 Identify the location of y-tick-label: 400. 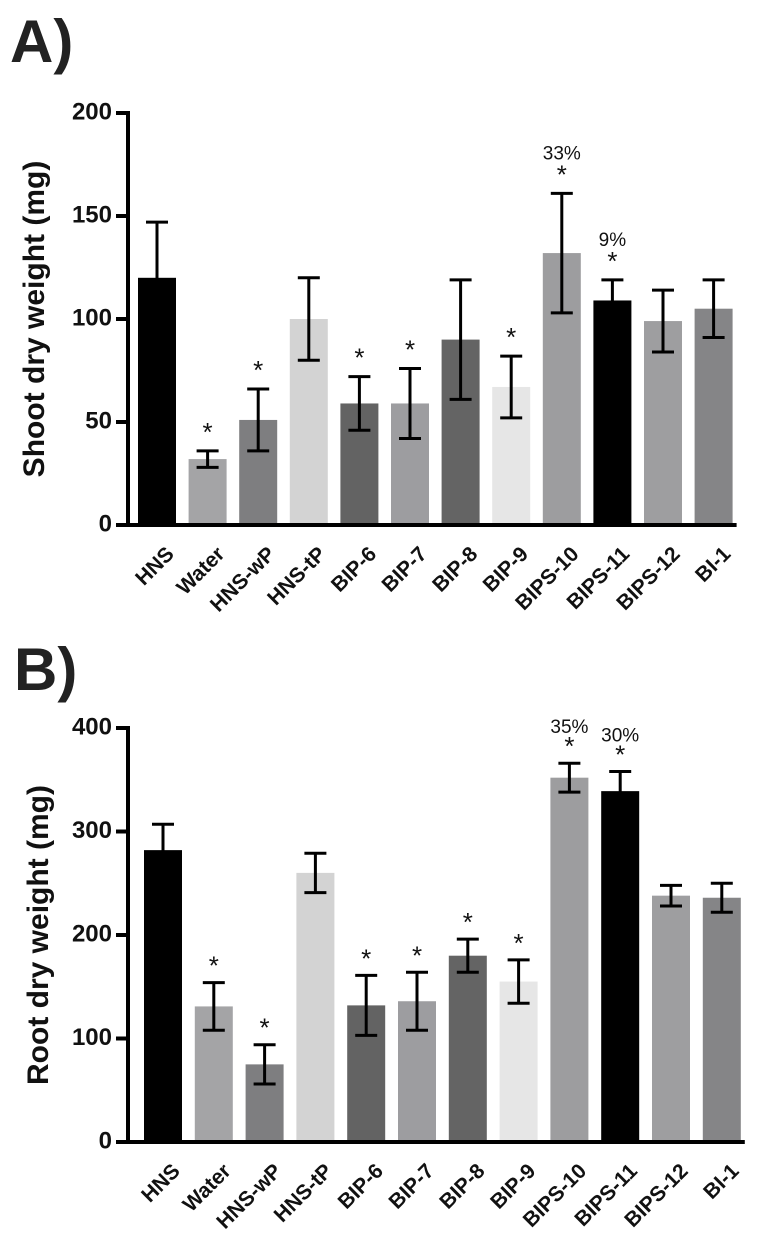
(92, 726).